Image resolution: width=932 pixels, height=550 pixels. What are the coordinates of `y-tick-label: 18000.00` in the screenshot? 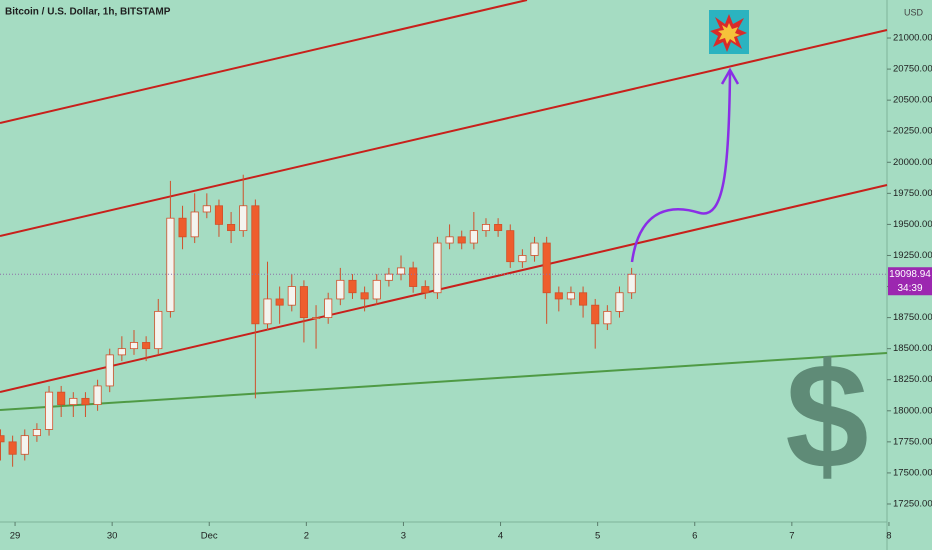 It's located at (912, 410).